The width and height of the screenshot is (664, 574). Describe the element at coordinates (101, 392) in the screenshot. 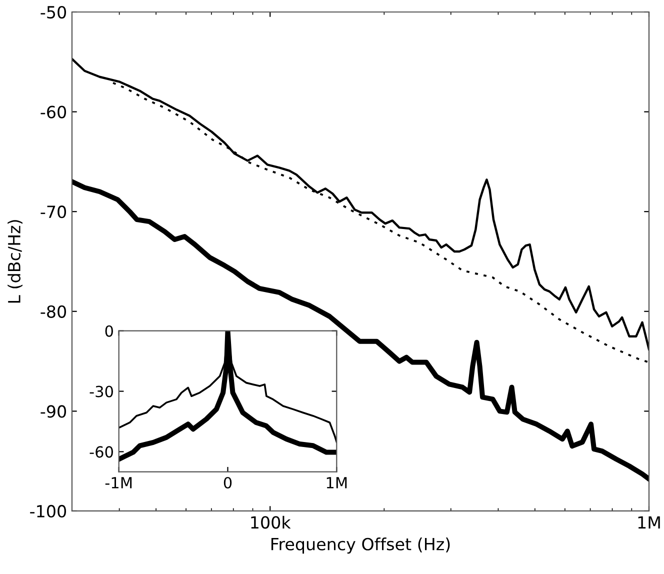

I see `y-tick-label: -30` at that location.